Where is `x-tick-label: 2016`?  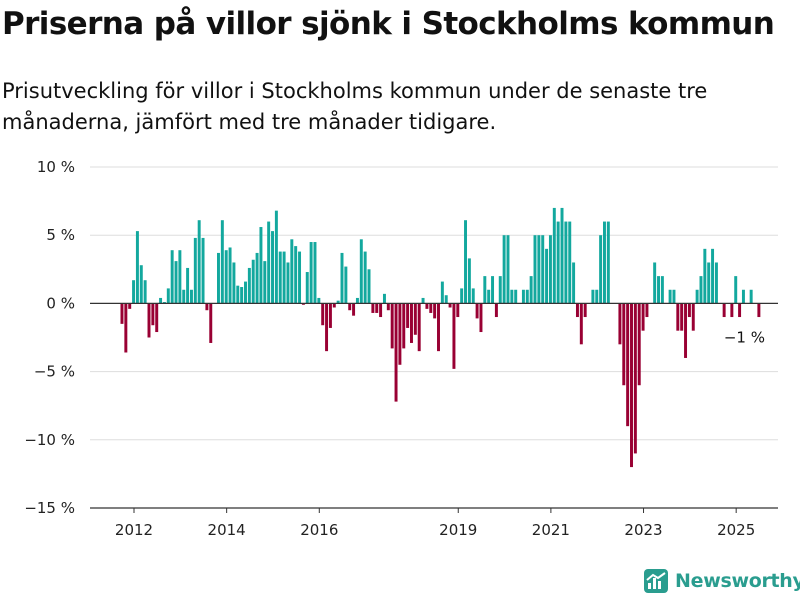
x-tick-label: 2016 is located at coordinates (319, 530).